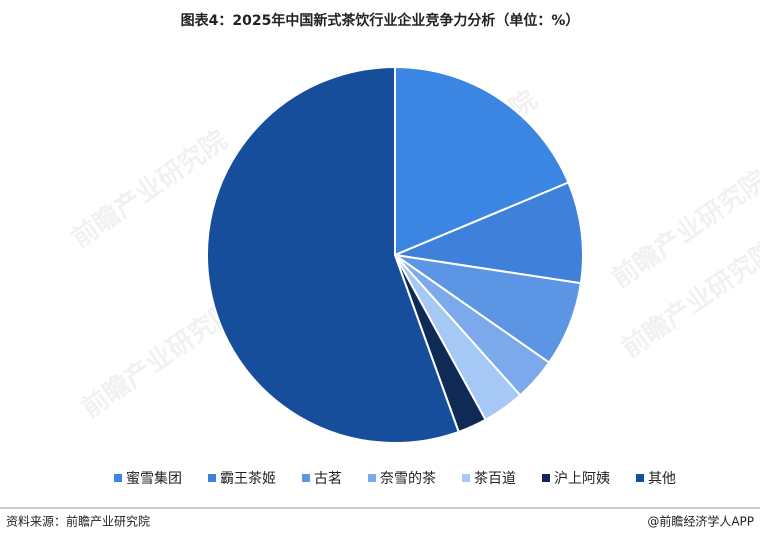 This screenshot has height=542, width=760. What do you see at coordinates (380, 20) in the screenshot?
I see `chart-title: 图表4：2025年中国新式茶饮行业企业竞争力分析（单位：%）` at bounding box center [380, 20].